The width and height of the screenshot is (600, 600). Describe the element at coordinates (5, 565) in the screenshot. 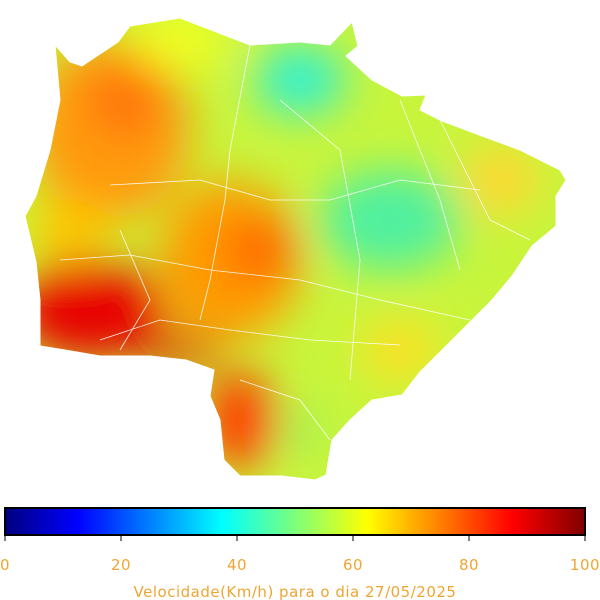

I see `colorbar-tick-label: 0` at that location.